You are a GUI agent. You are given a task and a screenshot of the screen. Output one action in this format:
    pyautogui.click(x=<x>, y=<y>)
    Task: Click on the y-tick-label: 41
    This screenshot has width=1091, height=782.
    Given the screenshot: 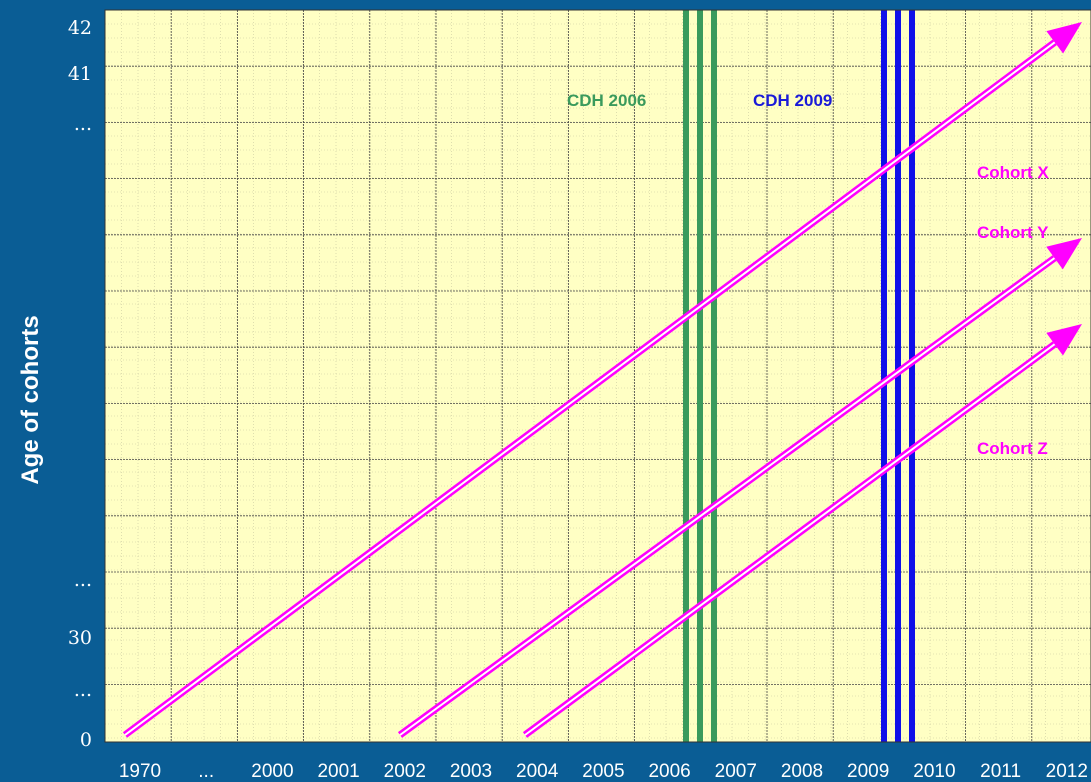 What is the action you would take?
    pyautogui.click(x=80, y=74)
    